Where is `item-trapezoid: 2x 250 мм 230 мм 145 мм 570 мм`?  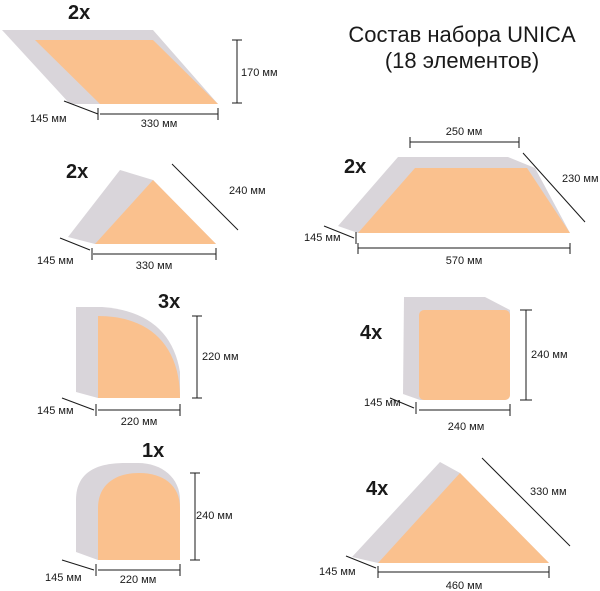 item-trapezoid: 2x 250 мм 230 мм 145 мм 570 мм is located at coordinates (451, 196).